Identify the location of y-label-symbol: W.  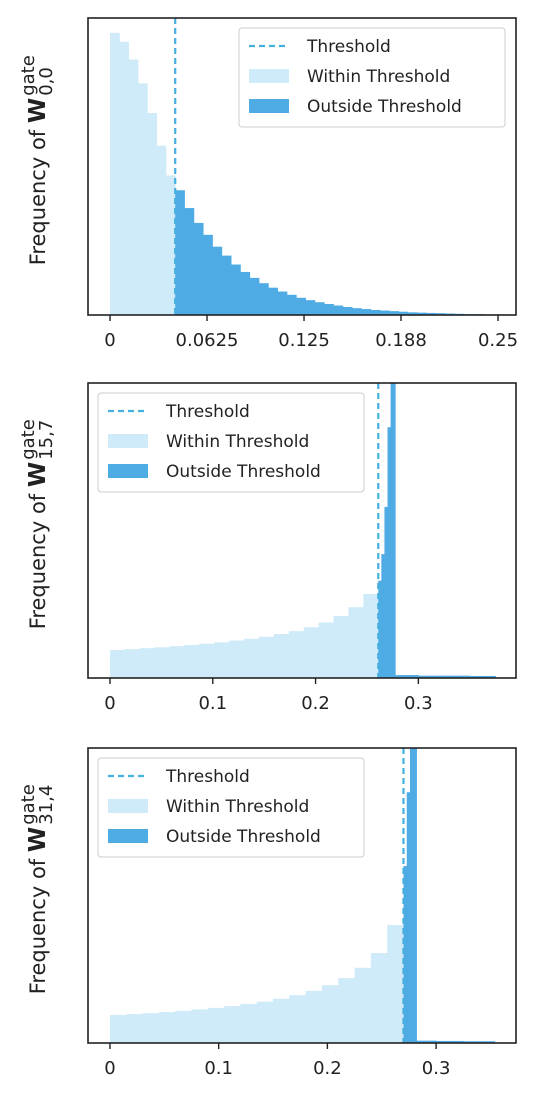
(38, 839).